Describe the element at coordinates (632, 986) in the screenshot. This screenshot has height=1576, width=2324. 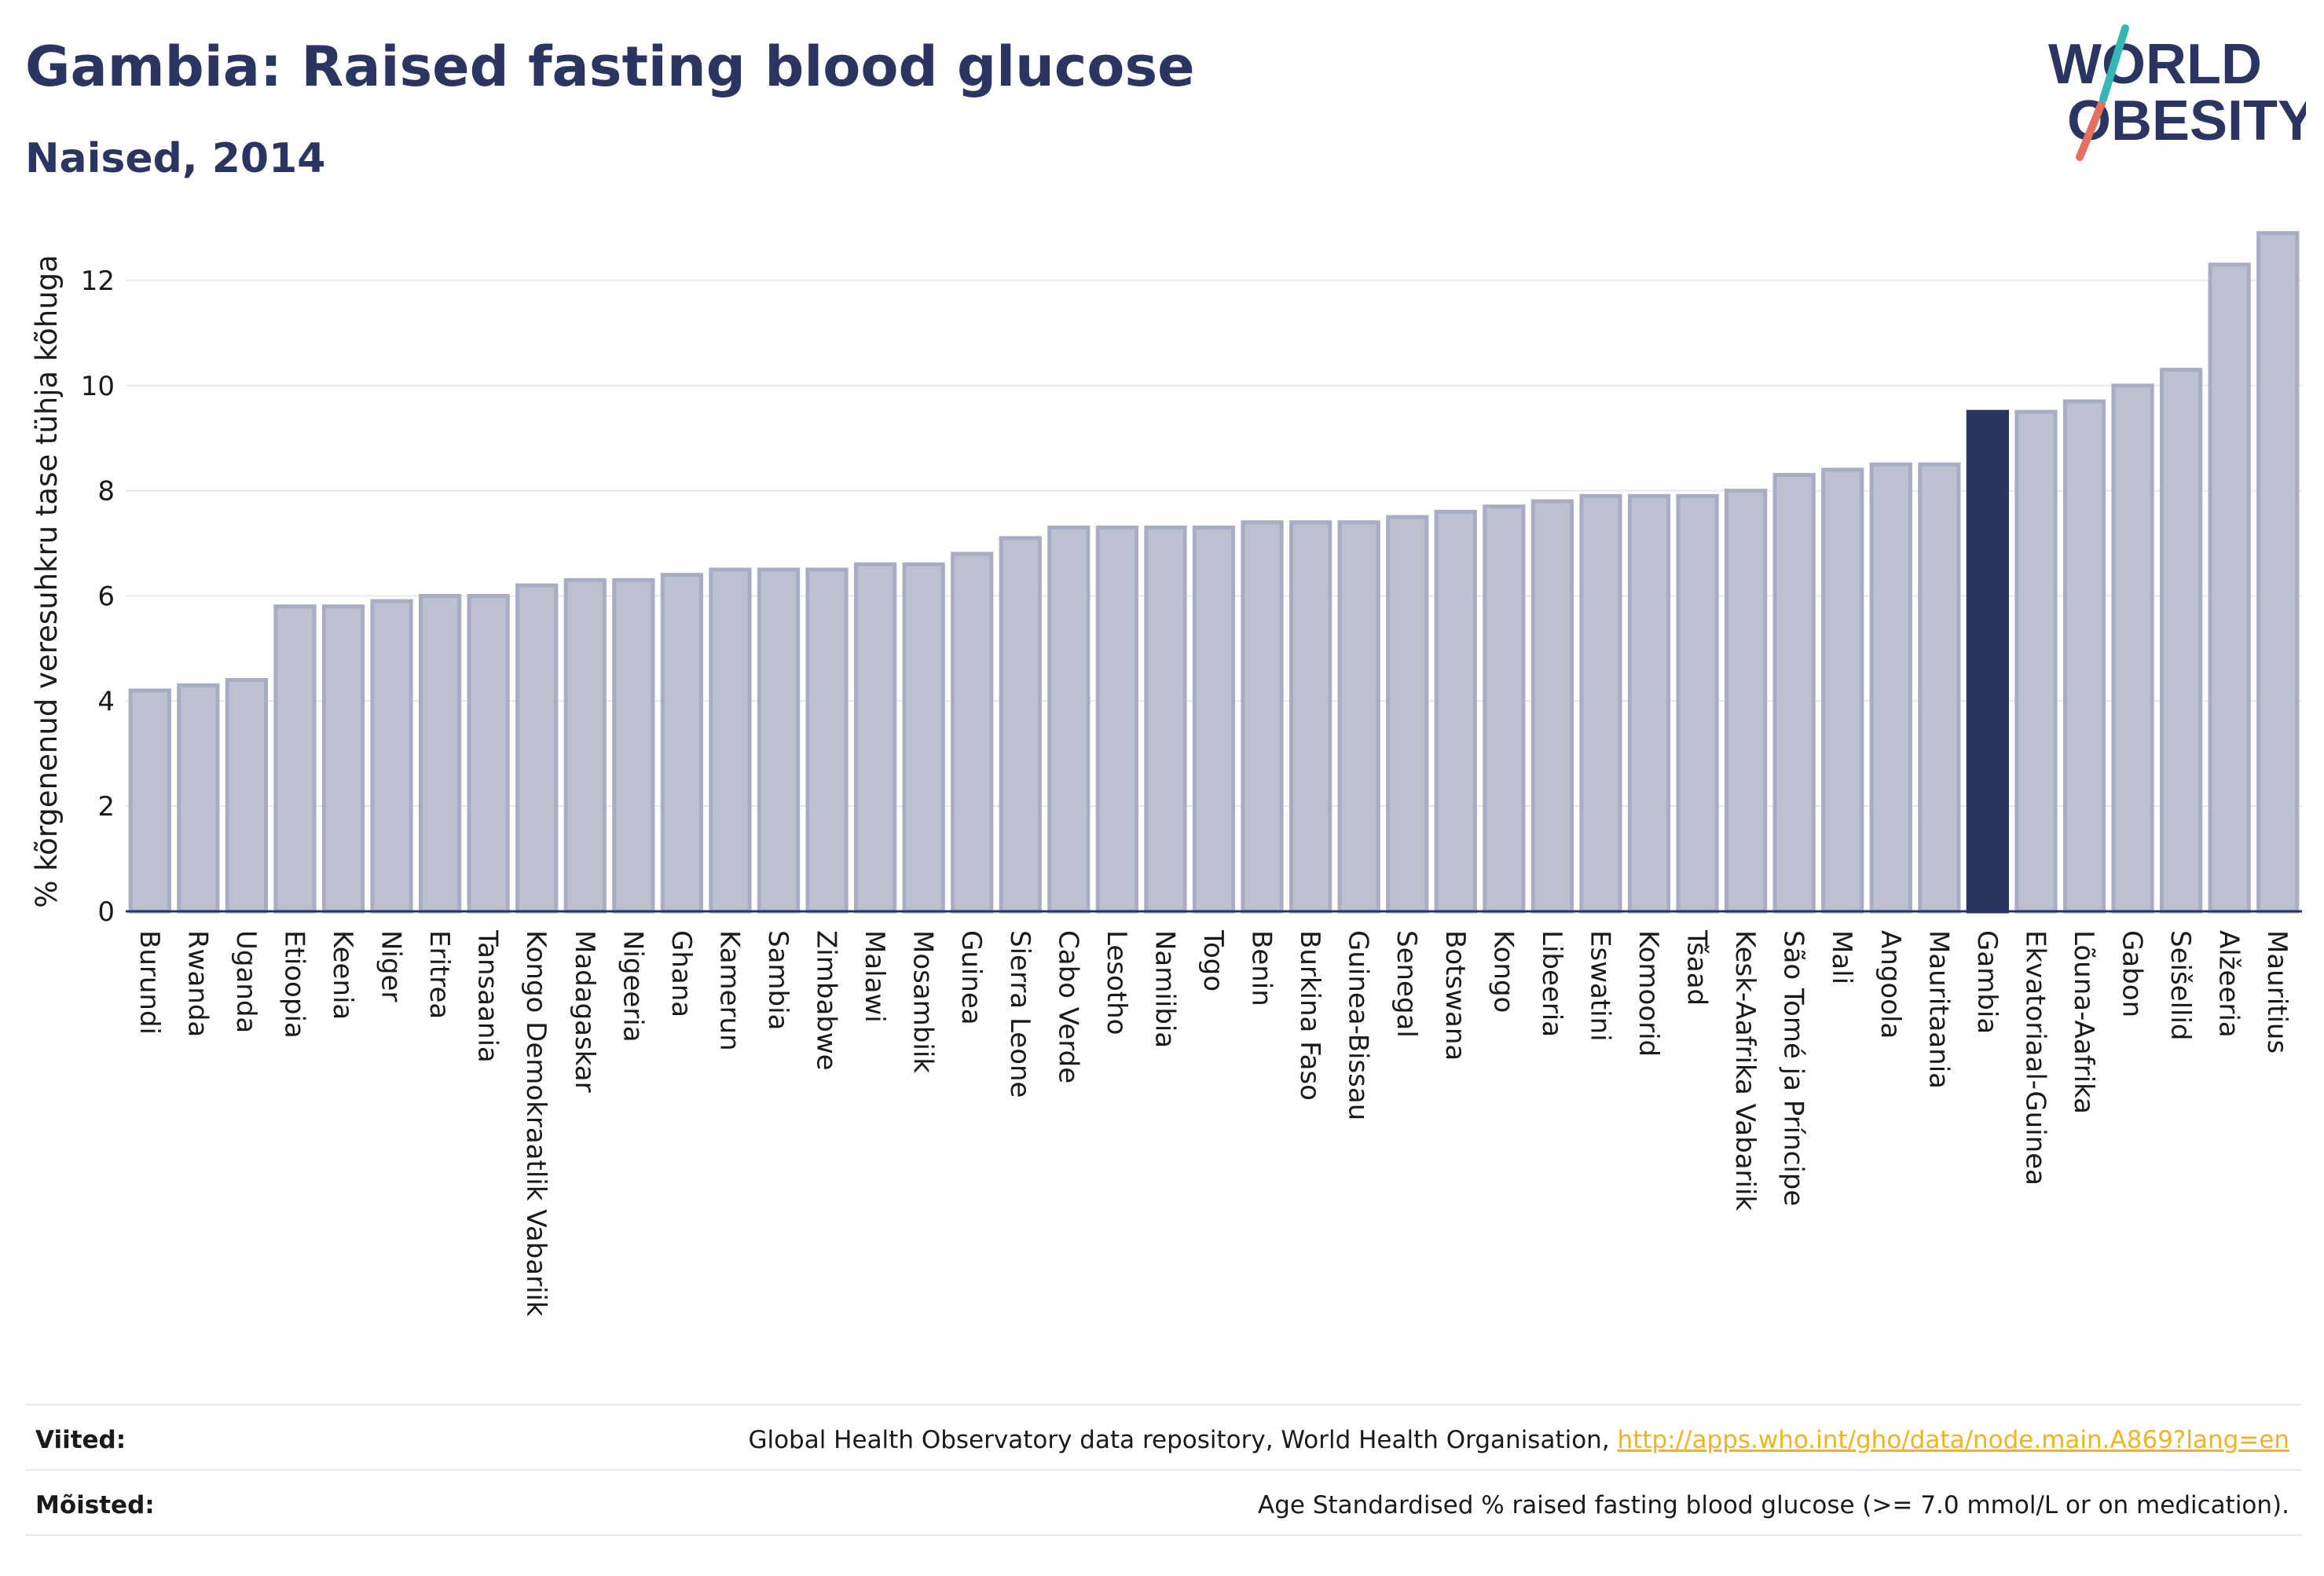
I see `x-tick-label: Nigeeria` at that location.